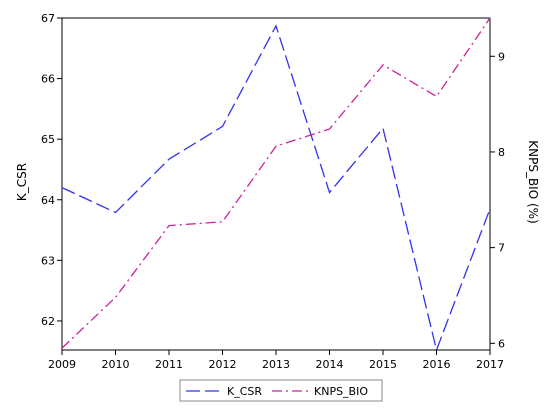  I want to click on x-axis-tick-label: 2016, so click(437, 364).